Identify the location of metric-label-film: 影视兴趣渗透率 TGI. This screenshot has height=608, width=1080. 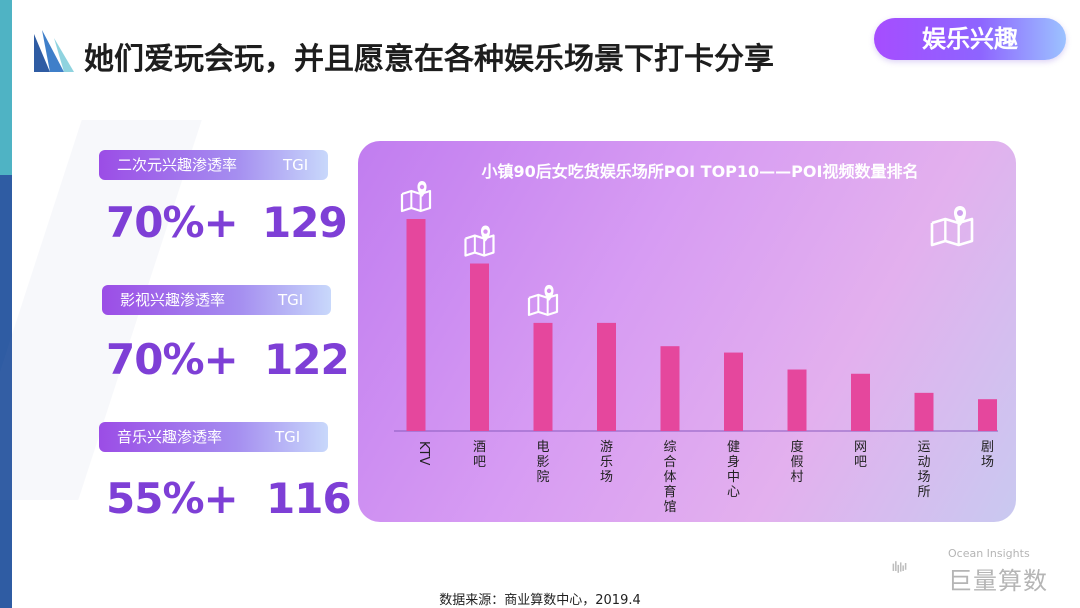
(216, 300).